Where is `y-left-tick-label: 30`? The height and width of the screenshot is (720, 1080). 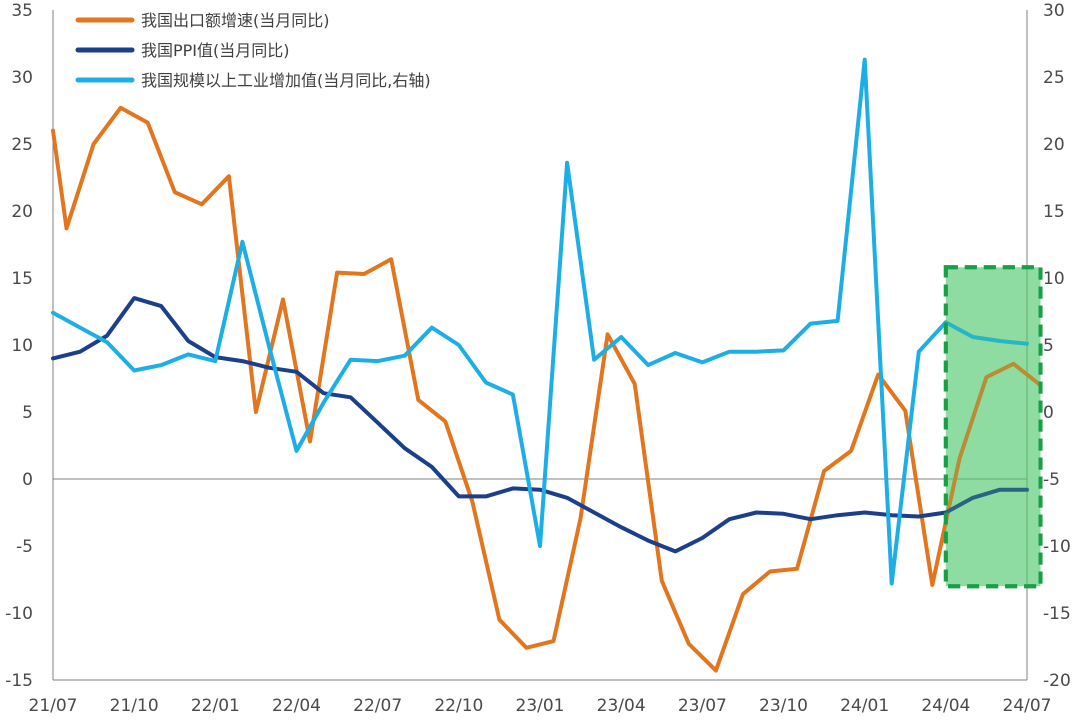
y-left-tick-label: 30 is located at coordinates (22, 78).